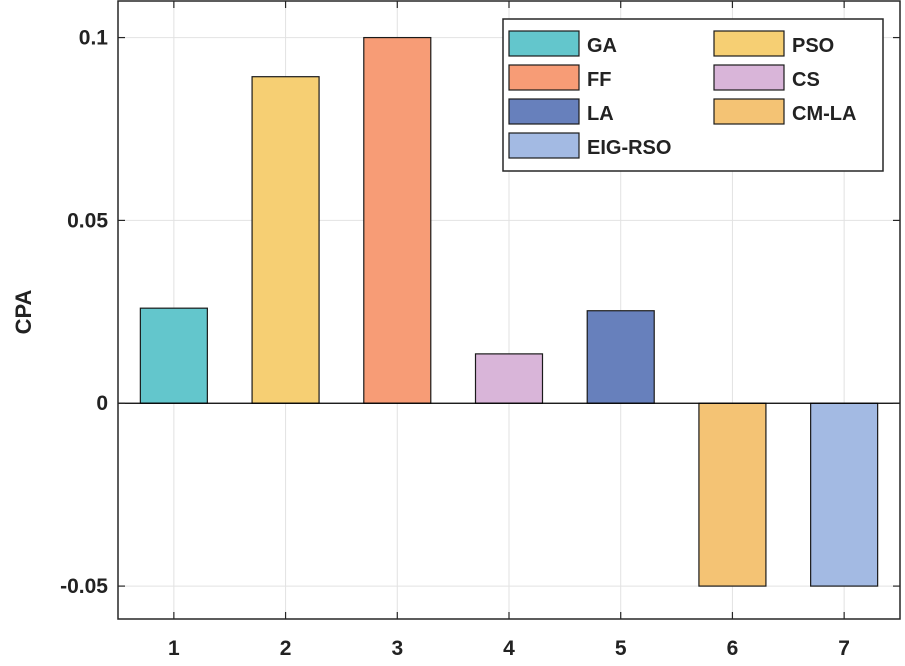  I want to click on legend-label-eig-rso: EIG-RSO, so click(629, 148).